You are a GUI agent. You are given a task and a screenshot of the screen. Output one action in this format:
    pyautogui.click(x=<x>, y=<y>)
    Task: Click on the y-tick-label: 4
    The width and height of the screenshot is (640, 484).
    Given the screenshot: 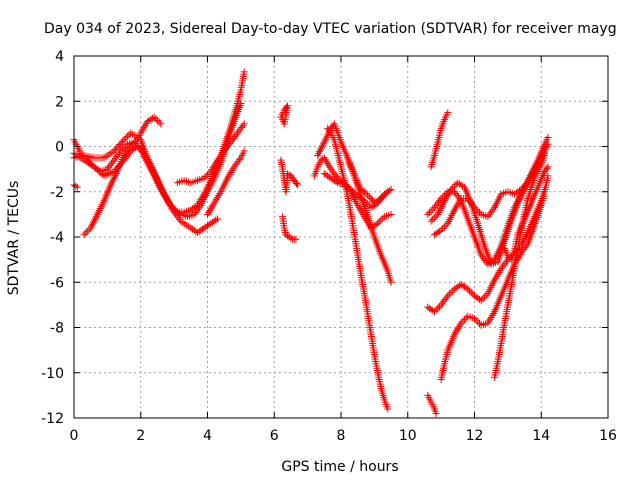 What is the action you would take?
    pyautogui.click(x=59, y=57)
    